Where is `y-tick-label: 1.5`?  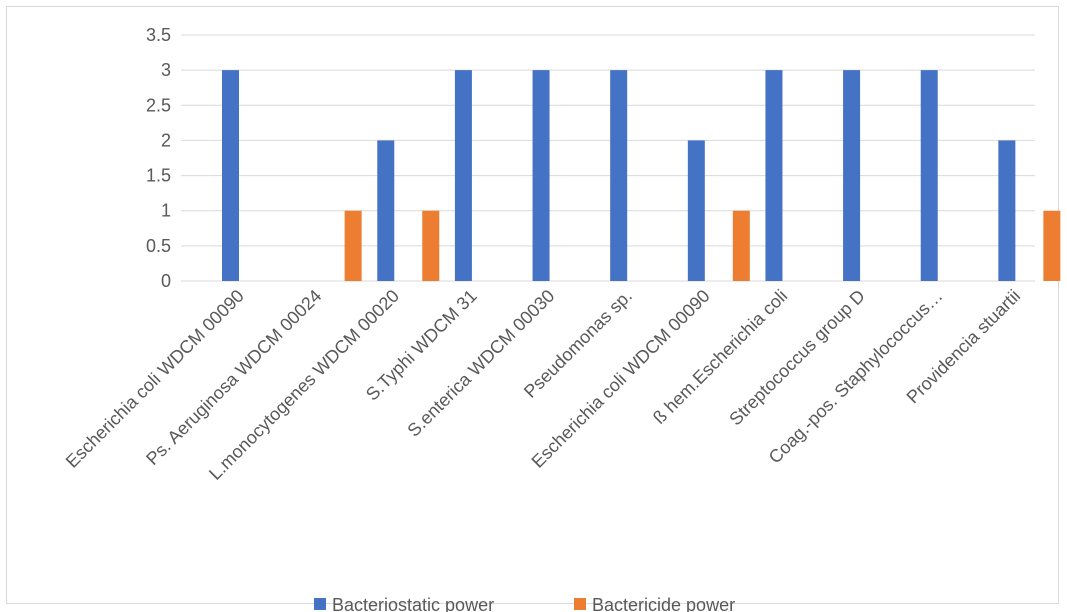
y-tick-label: 1.5 is located at coordinates (158, 176).